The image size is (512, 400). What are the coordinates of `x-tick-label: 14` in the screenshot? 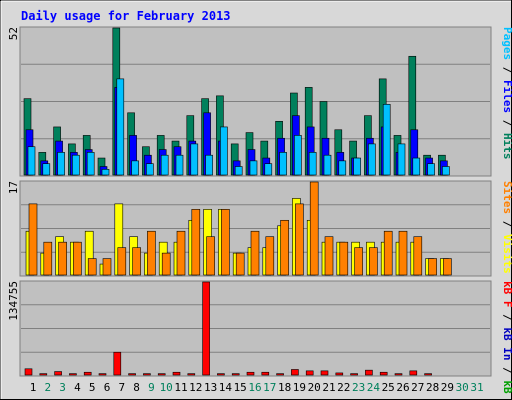 It's located at (226, 387).